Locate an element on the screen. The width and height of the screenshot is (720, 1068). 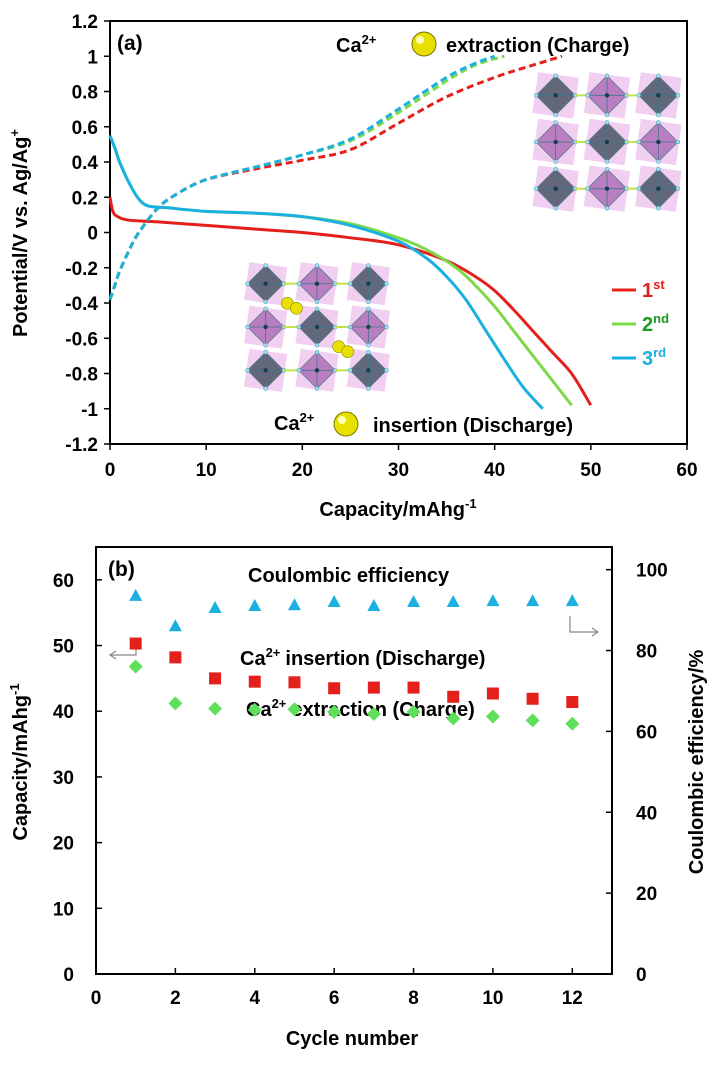
y-right-tick-label: 100 is located at coordinates (652, 571).